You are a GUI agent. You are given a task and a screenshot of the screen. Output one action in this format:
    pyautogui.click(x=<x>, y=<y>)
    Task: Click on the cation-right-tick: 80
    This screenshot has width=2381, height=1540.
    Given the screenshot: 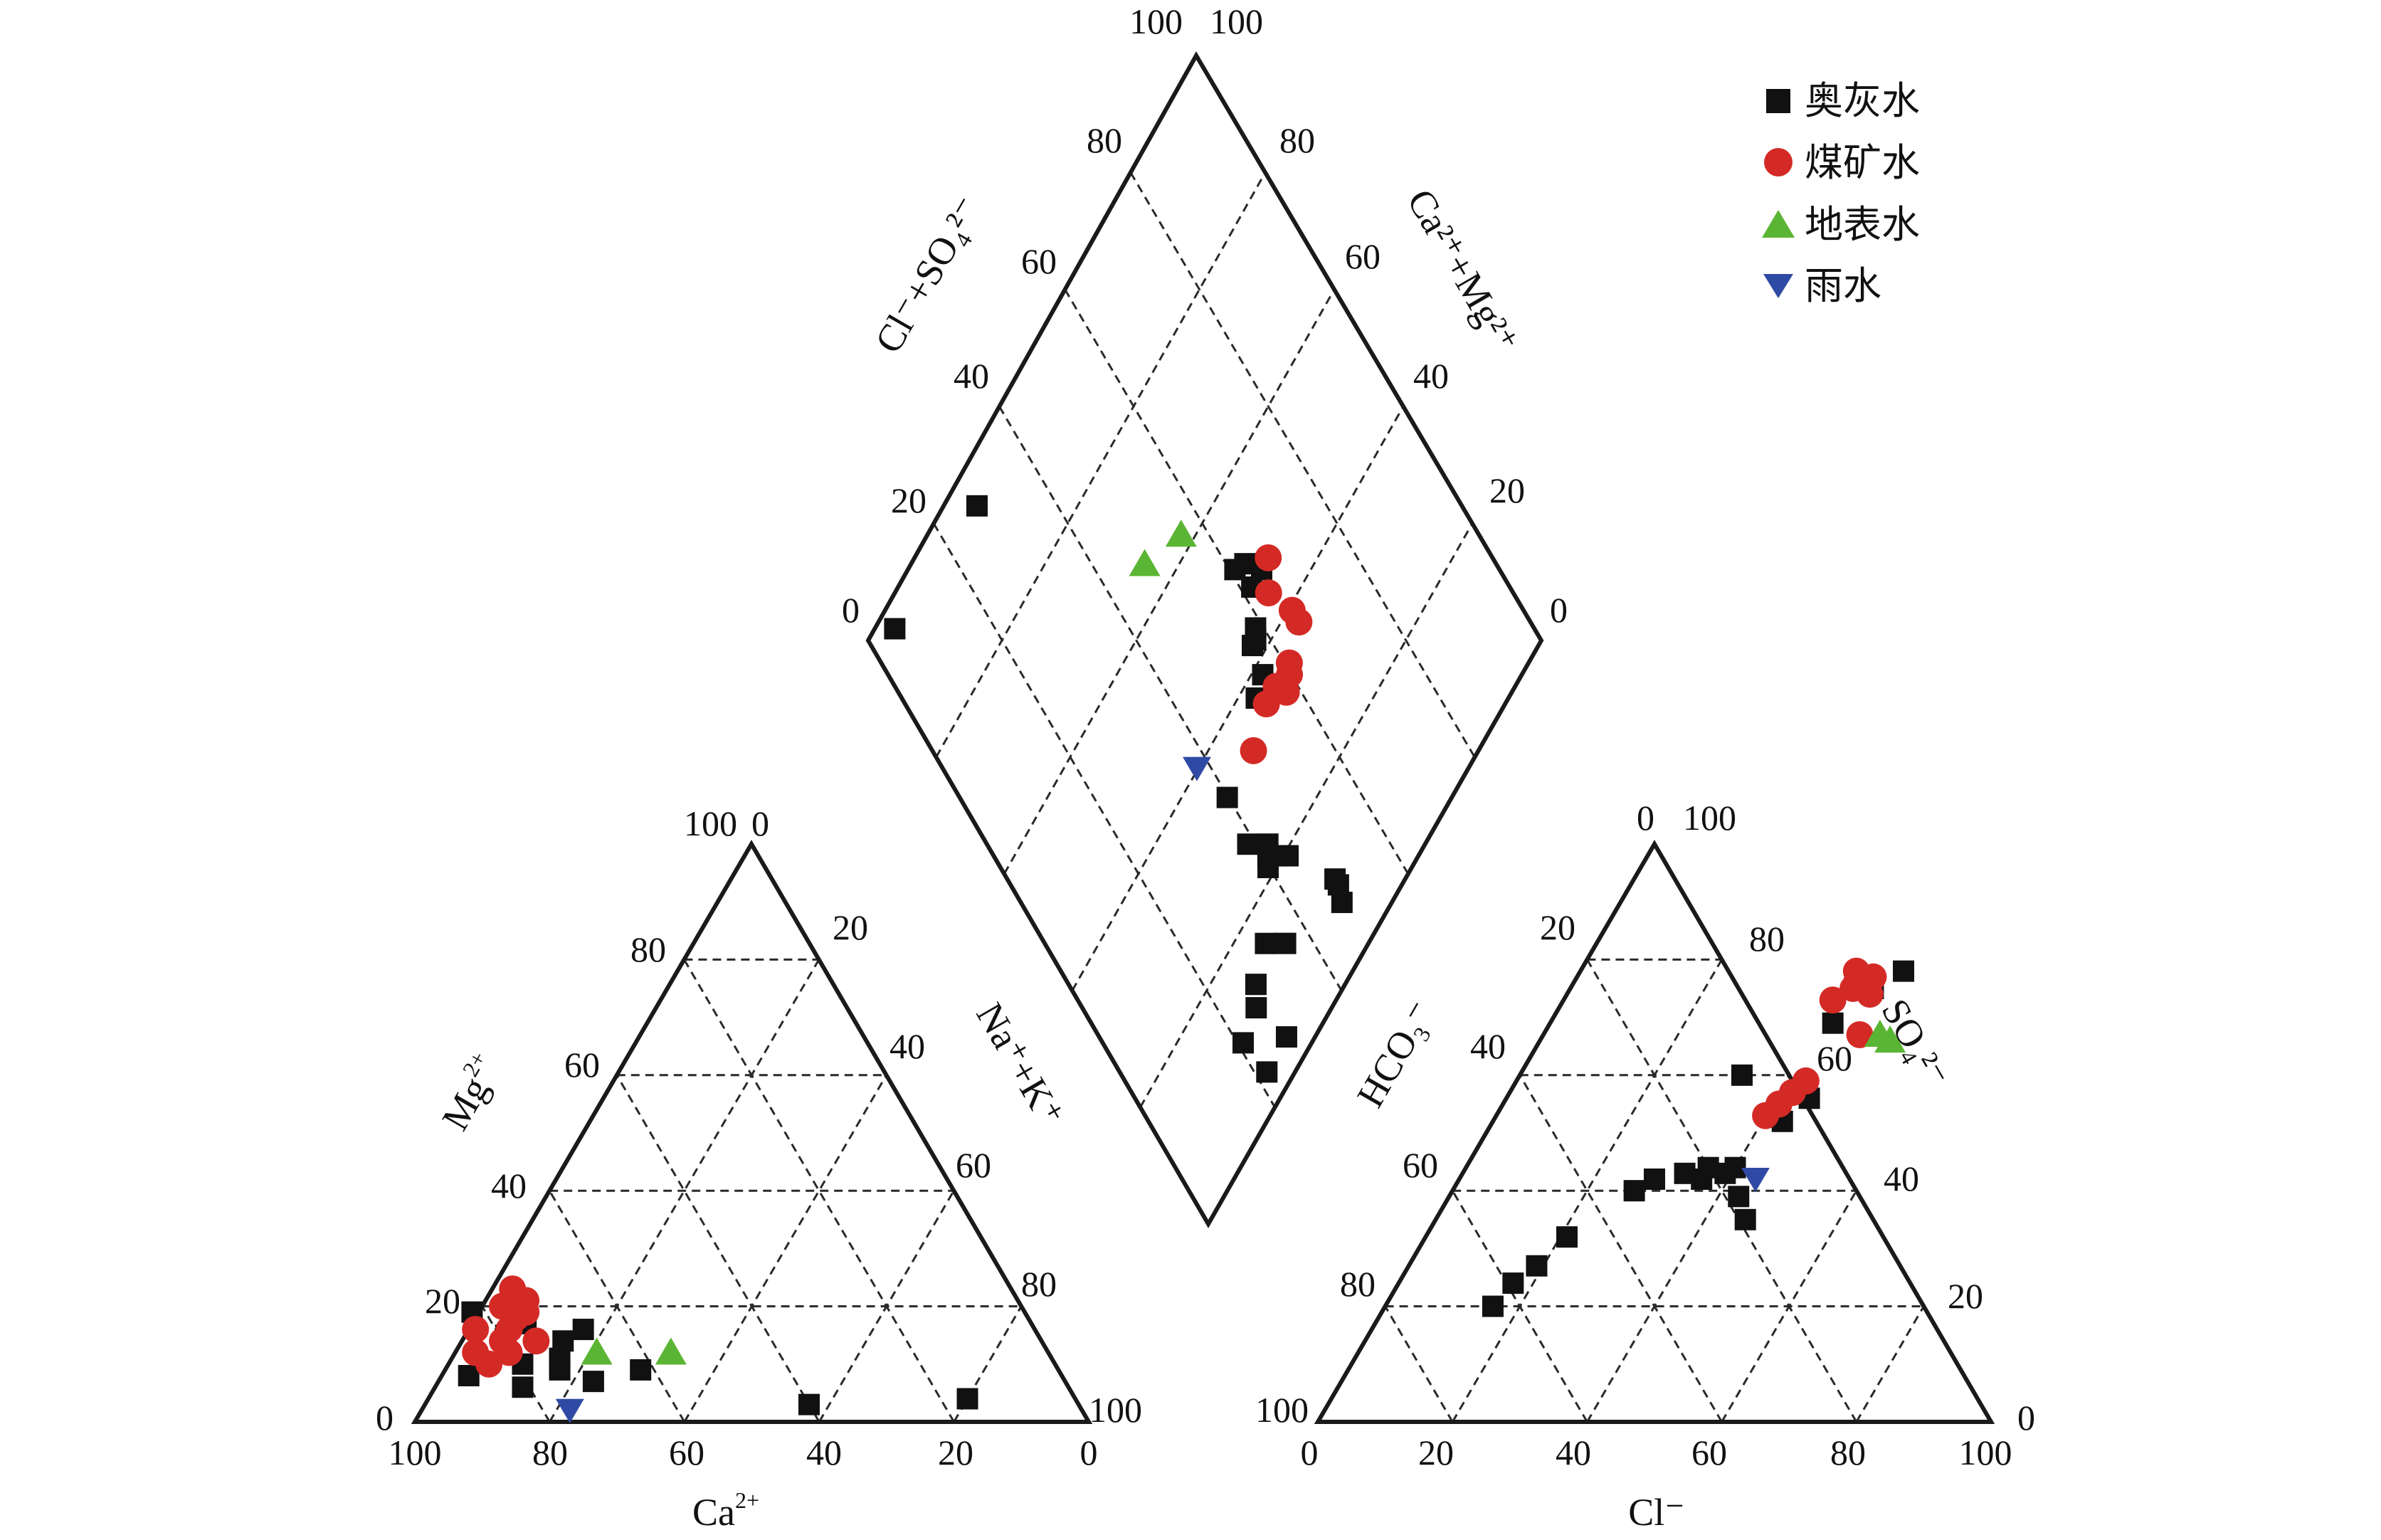 What is the action you would take?
    pyautogui.click(x=1039, y=1284)
    